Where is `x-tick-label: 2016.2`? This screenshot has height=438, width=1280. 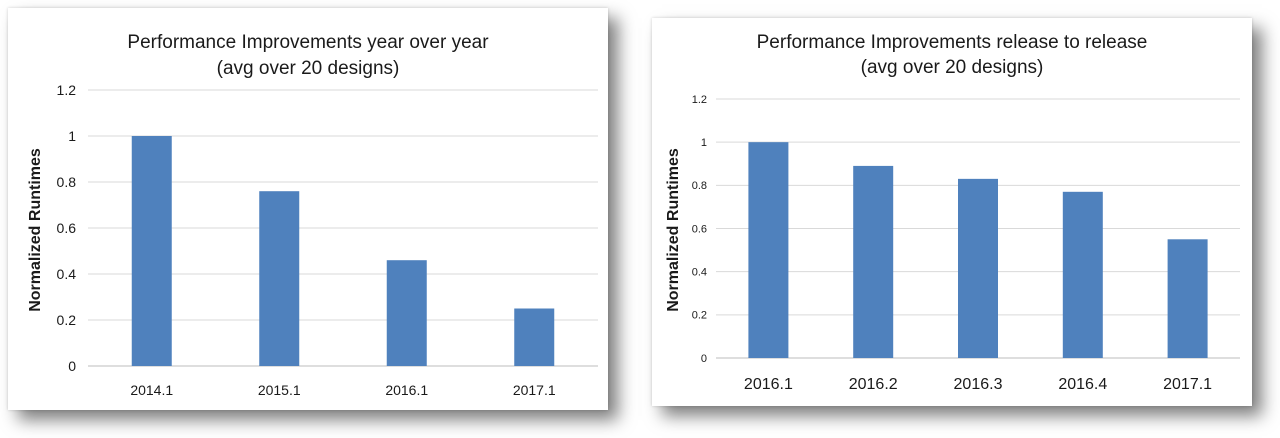 x-tick-label: 2016.2 is located at coordinates (873, 384).